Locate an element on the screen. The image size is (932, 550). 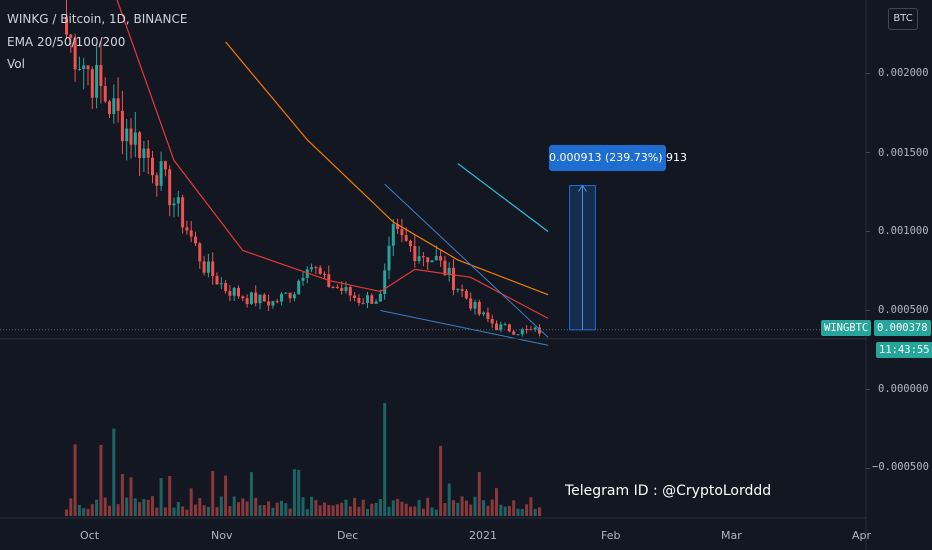
currency-badge: BTC is located at coordinates (903, 19).